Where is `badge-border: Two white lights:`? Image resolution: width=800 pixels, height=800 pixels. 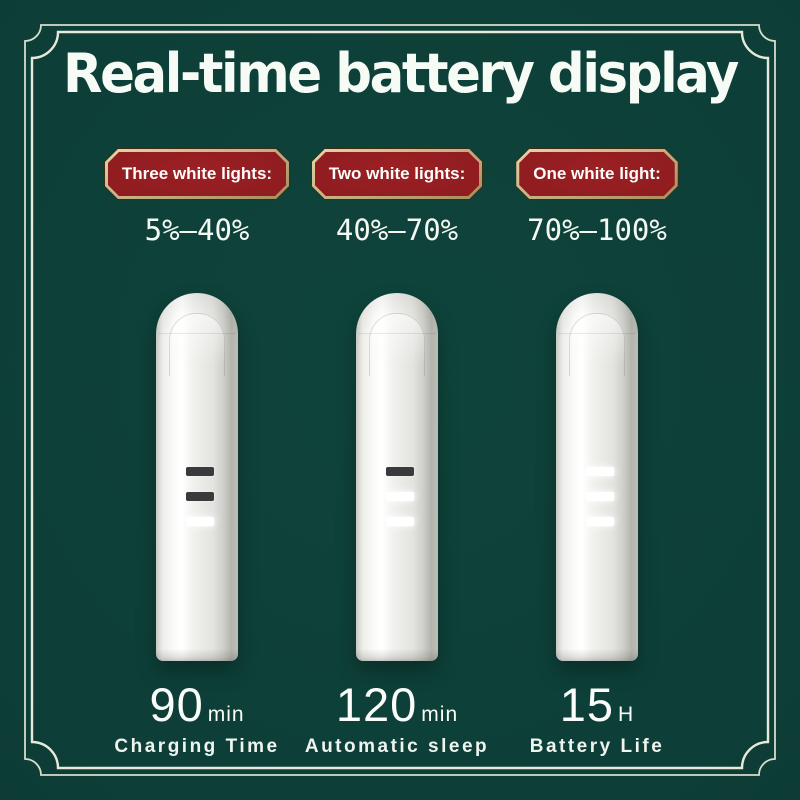 badge-border: Two white lights: is located at coordinates (397, 174).